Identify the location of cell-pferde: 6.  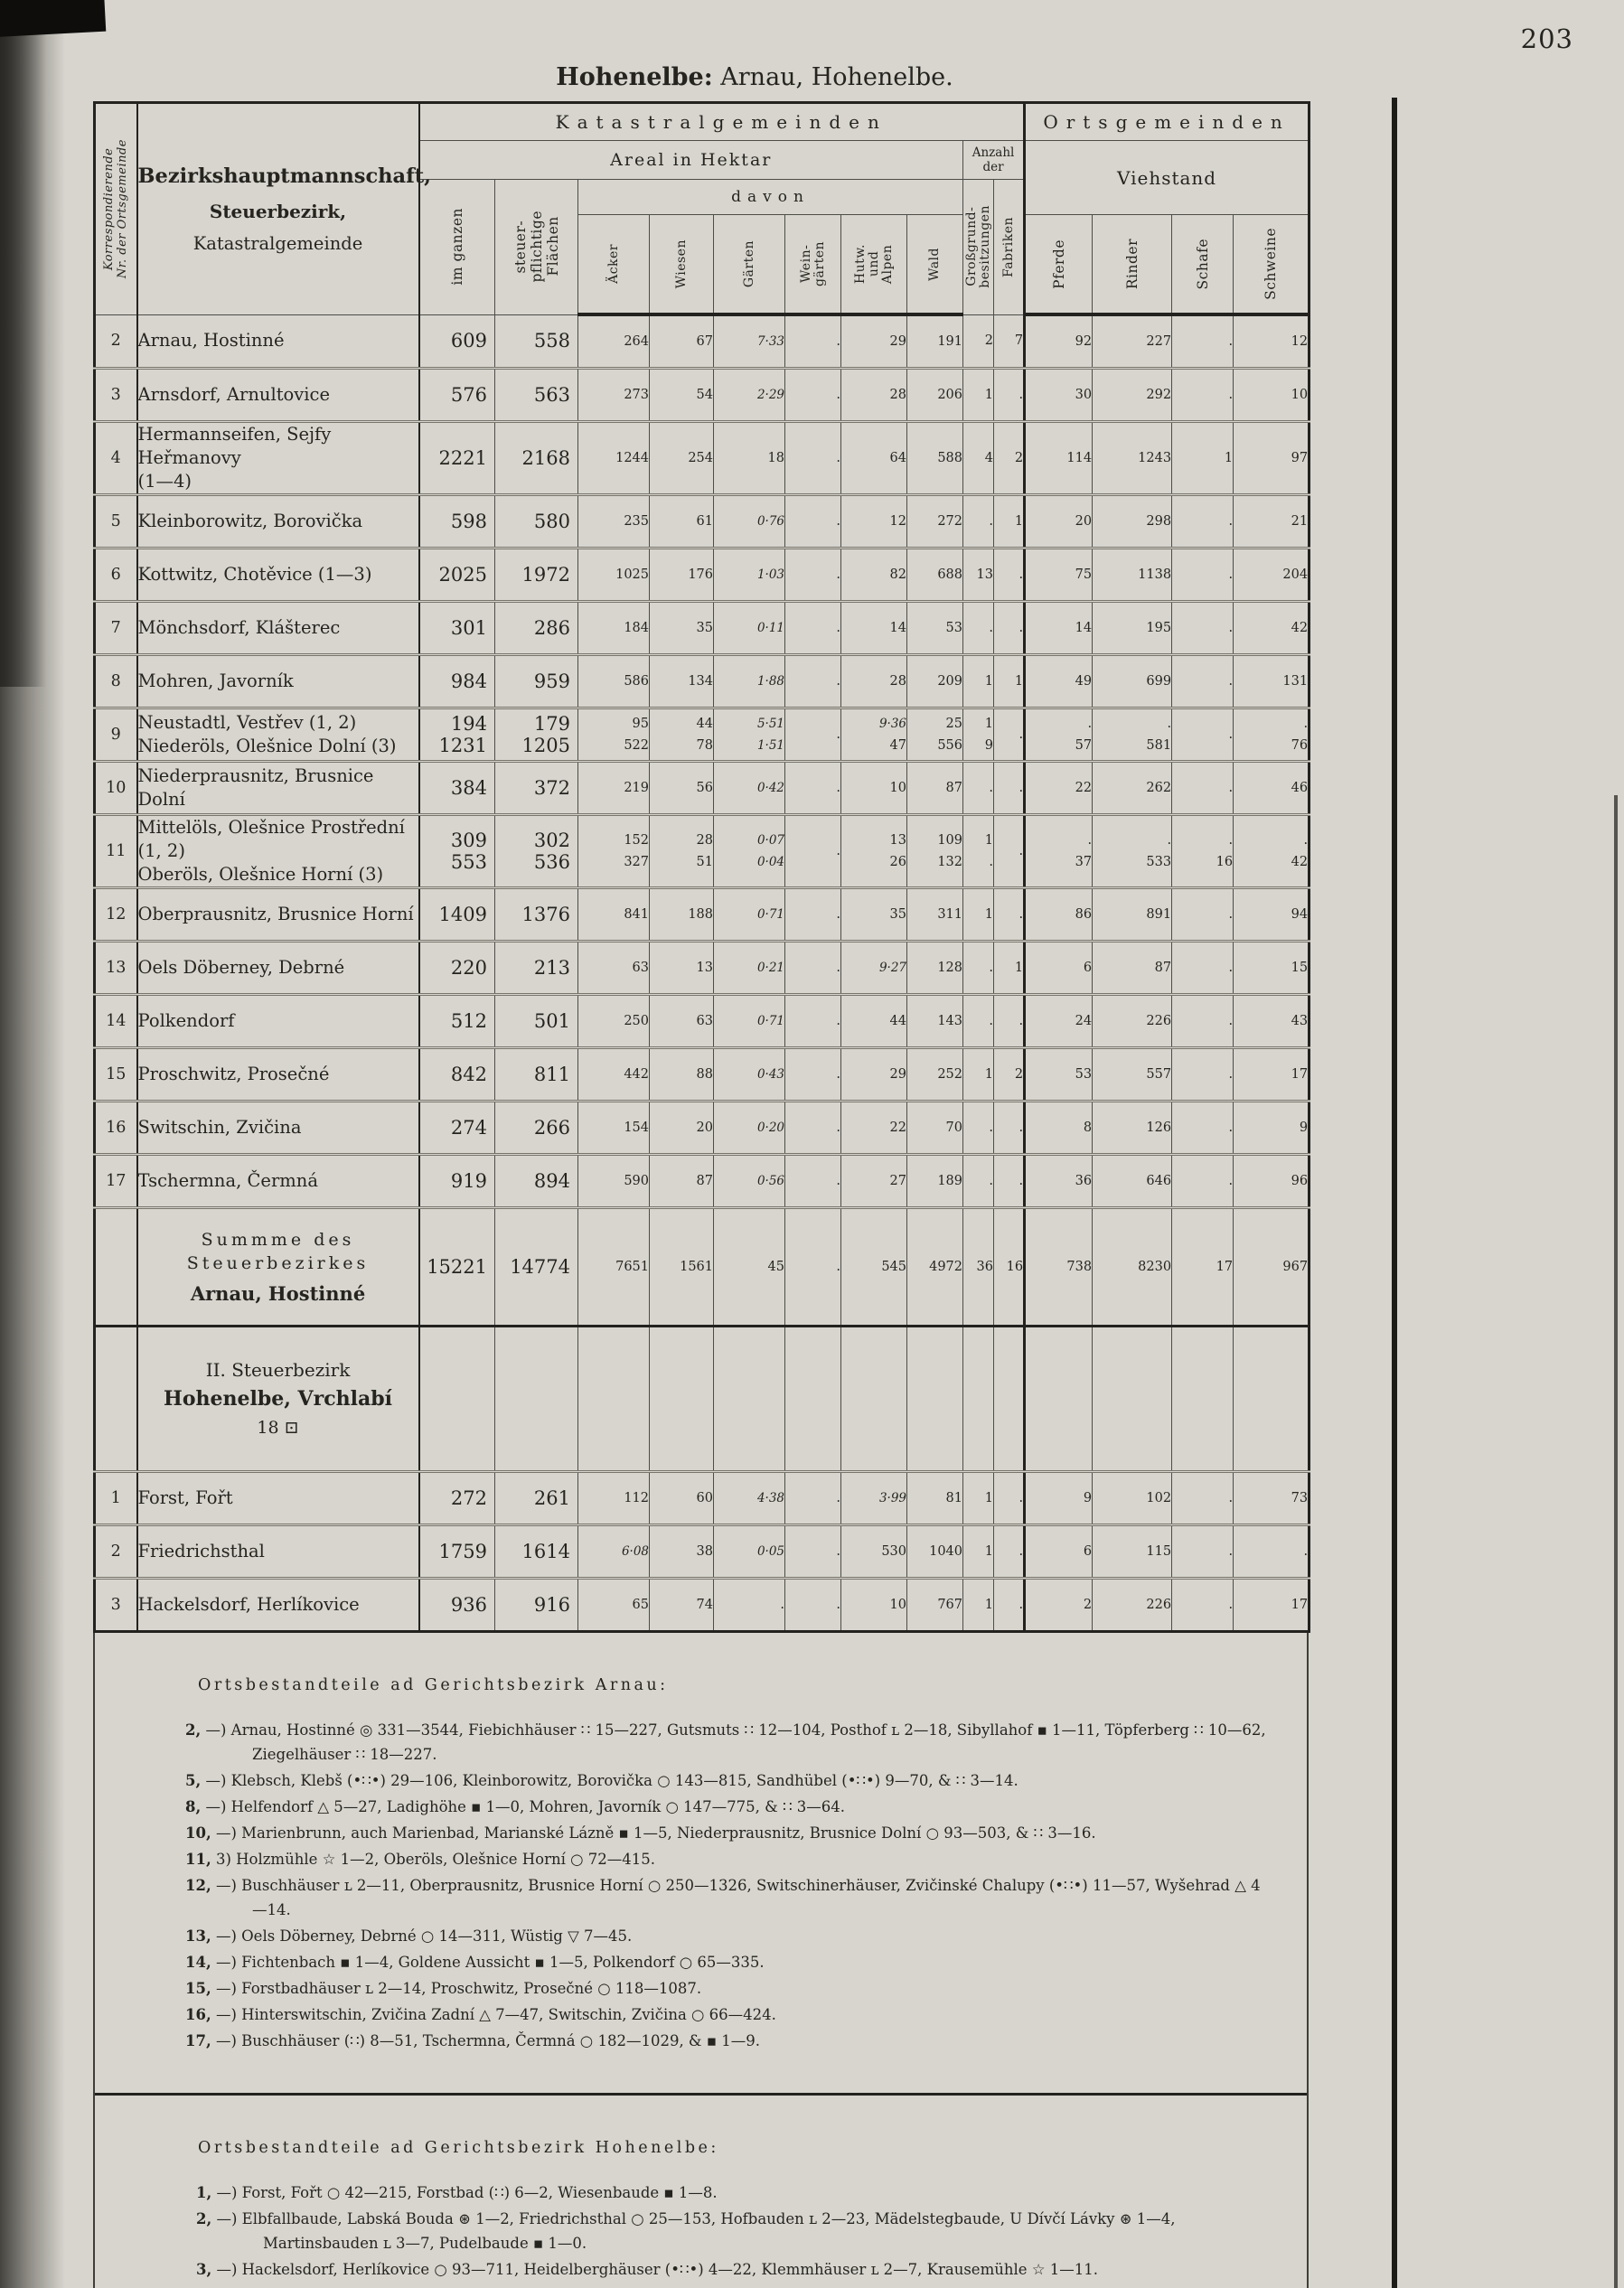
(1058, 1552).